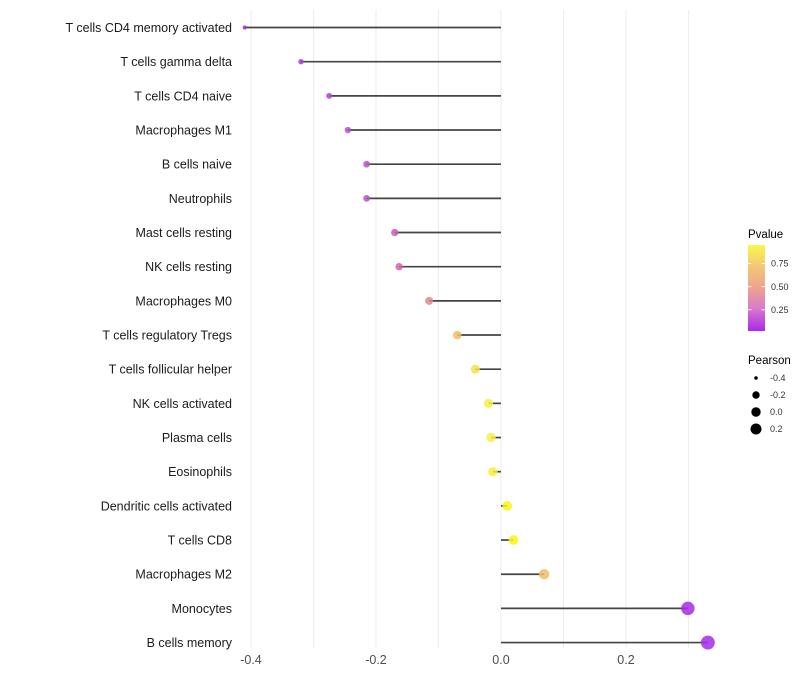 The image size is (800, 700). What do you see at coordinates (183, 575) in the screenshot?
I see `y-axis-label: Macrophages M2` at bounding box center [183, 575].